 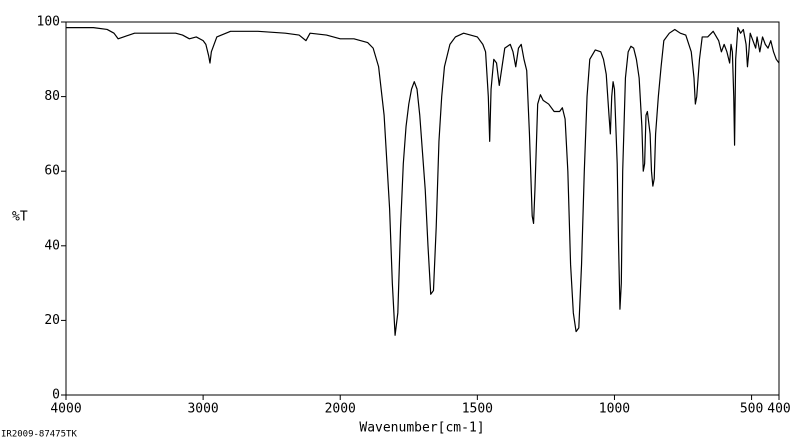 What do you see at coordinates (202, 409) in the screenshot?
I see `x-tick-label: 3000` at bounding box center [202, 409].